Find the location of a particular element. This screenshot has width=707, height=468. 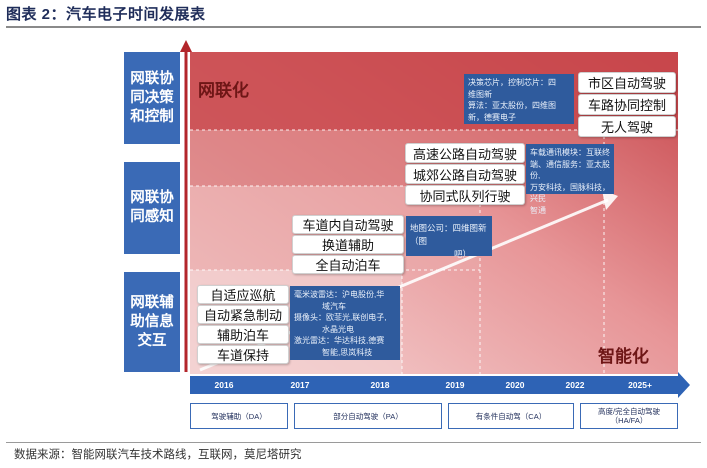

feature-driverless: 无人驾驶 is located at coordinates (627, 126).